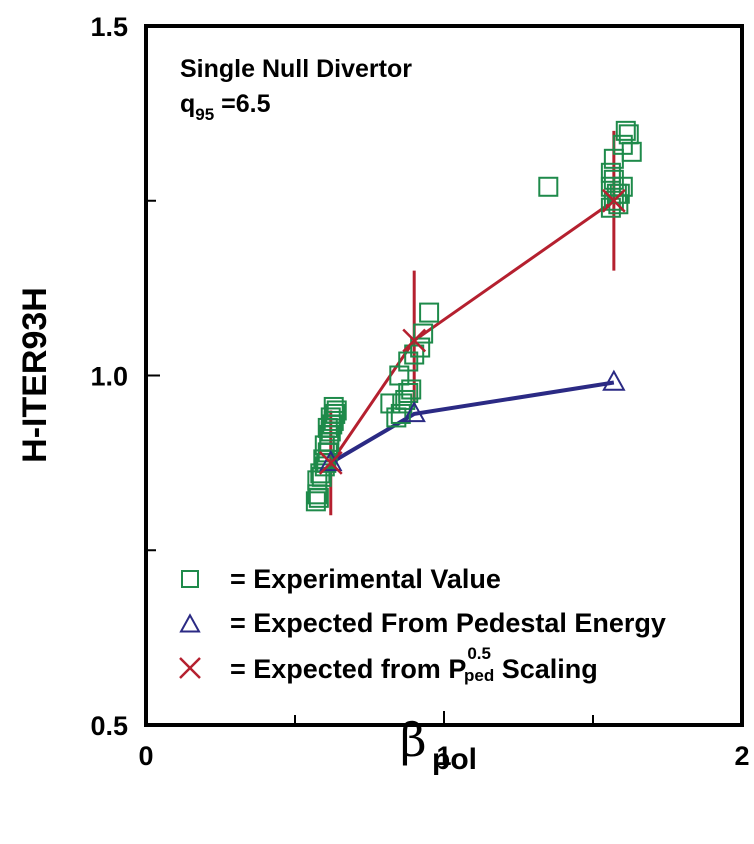  What do you see at coordinates (296, 89) in the screenshot?
I see `annotation: Single Null Divertor q95 =6.5` at bounding box center [296, 89].